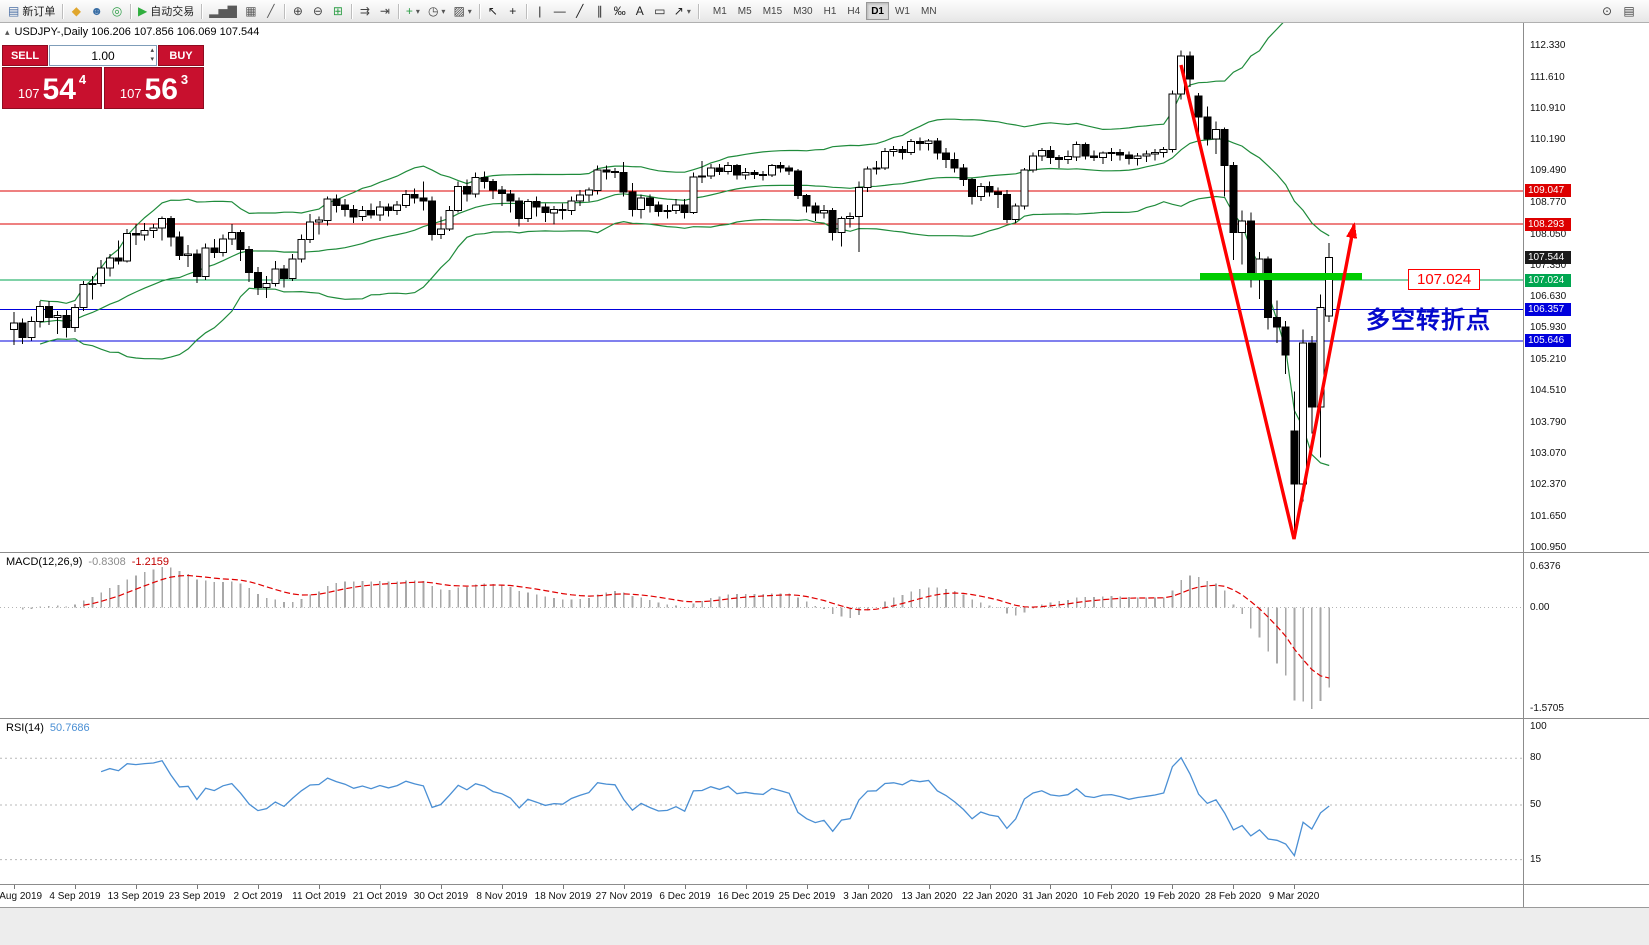 The width and height of the screenshot is (1649, 945). I want to click on price-axis-label: 110.910, so click(1548, 108).